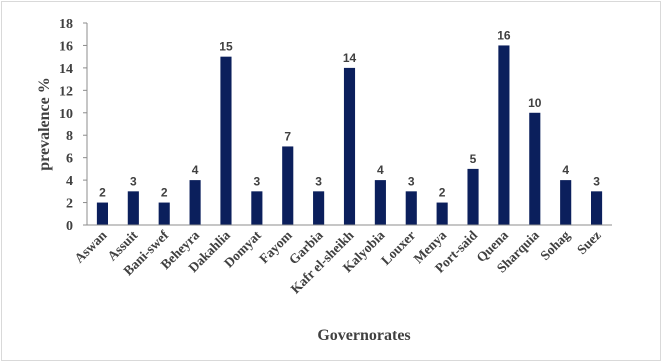  I want to click on x-tick-label: Aswan, so click(90, 246).